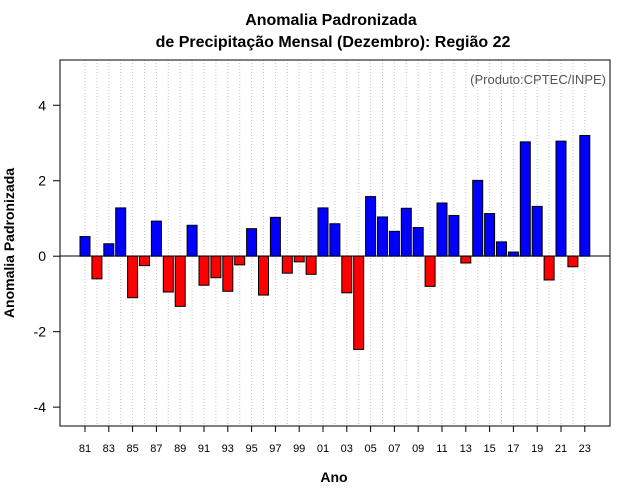  I want to click on x-tick-label: 95, so click(251, 449).